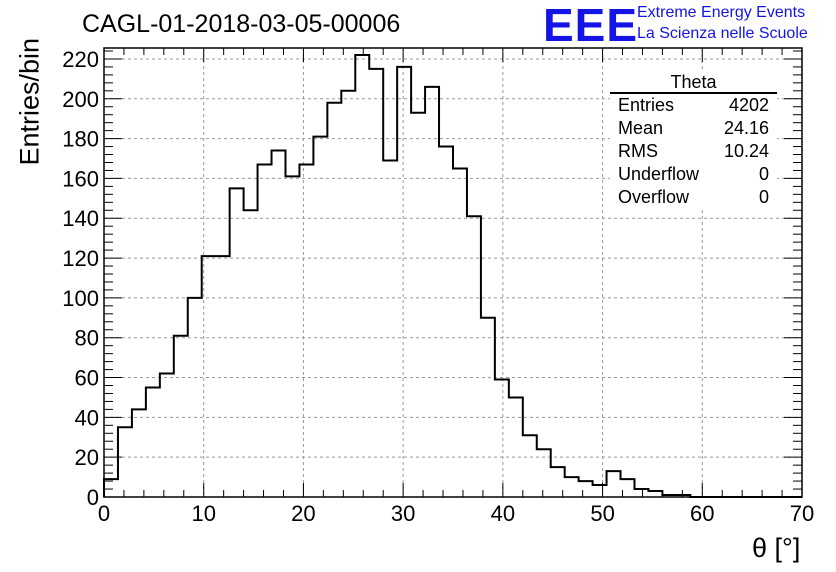  I want to click on stats-label: Underflow, so click(659, 174).